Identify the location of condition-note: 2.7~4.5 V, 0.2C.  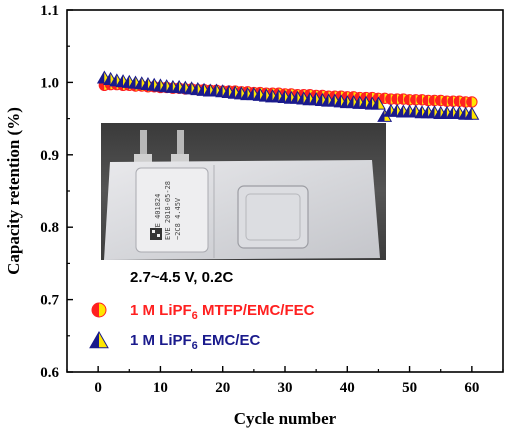
(181, 277).